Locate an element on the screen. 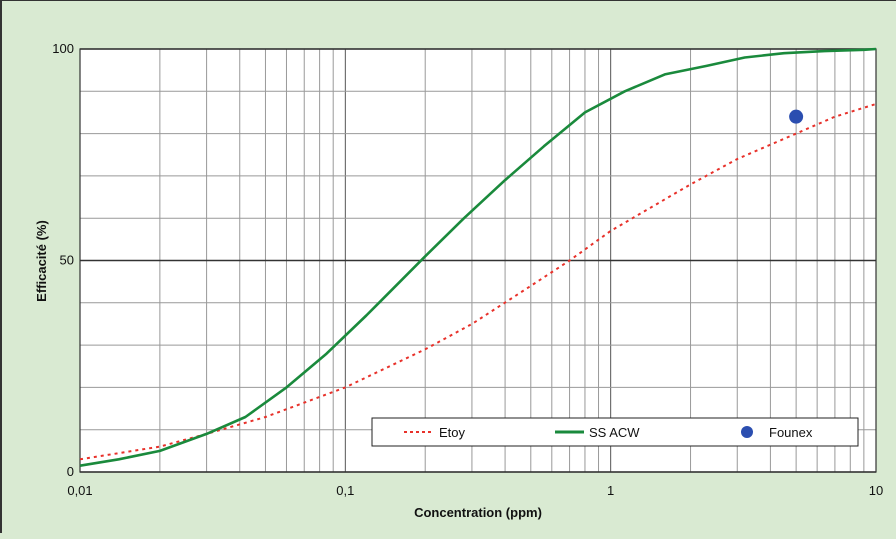 The image size is (896, 539). y-tick-label: 100 is located at coordinates (63, 48).